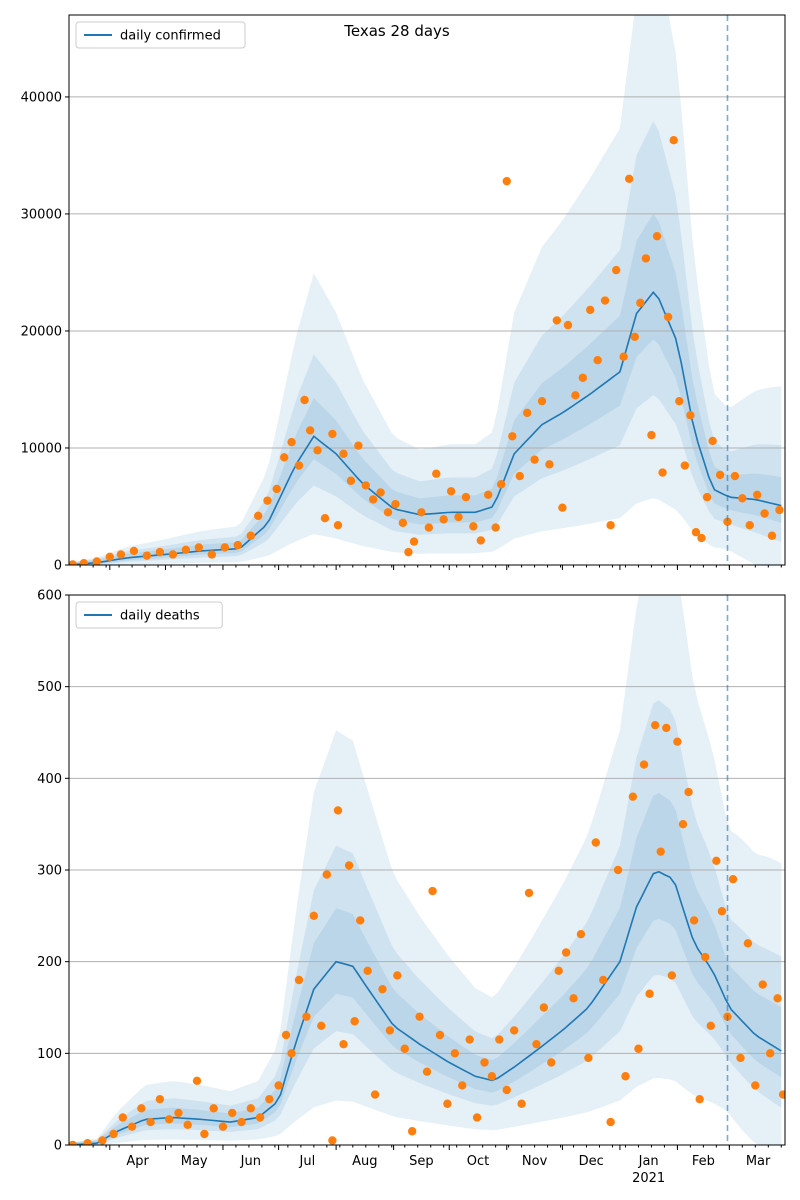 This screenshot has width=800, height=1200. I want to click on month-label-11: Mar, so click(758, 1161).